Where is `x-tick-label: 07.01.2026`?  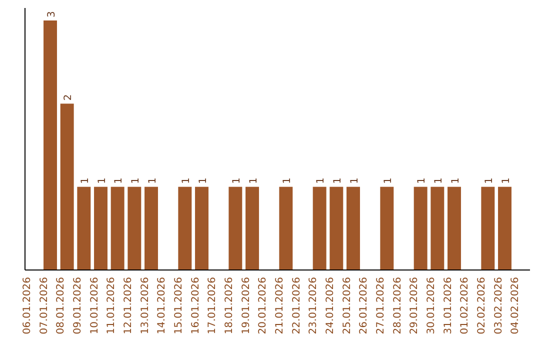 x-tick-label: 07.01.2026 is located at coordinates (44, 305).